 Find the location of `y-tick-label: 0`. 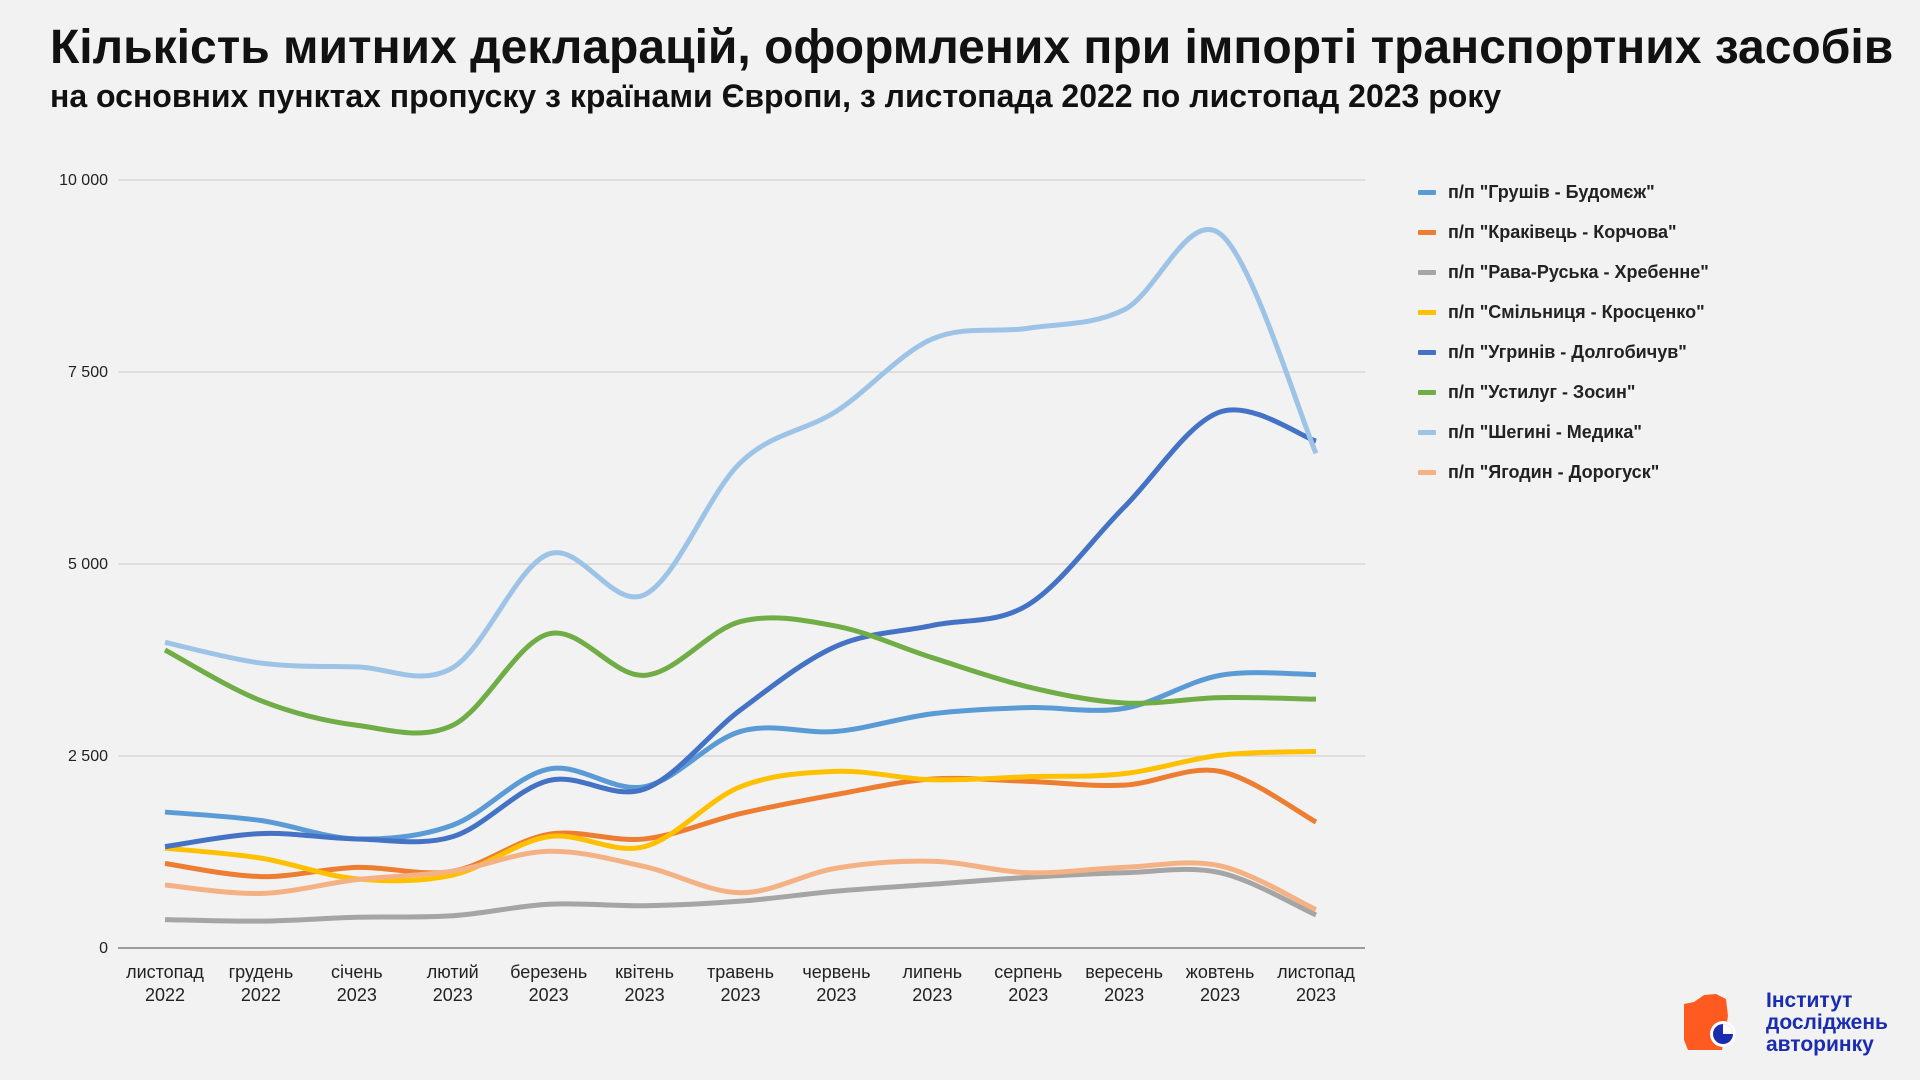

y-tick-label: 0 is located at coordinates (103, 948).